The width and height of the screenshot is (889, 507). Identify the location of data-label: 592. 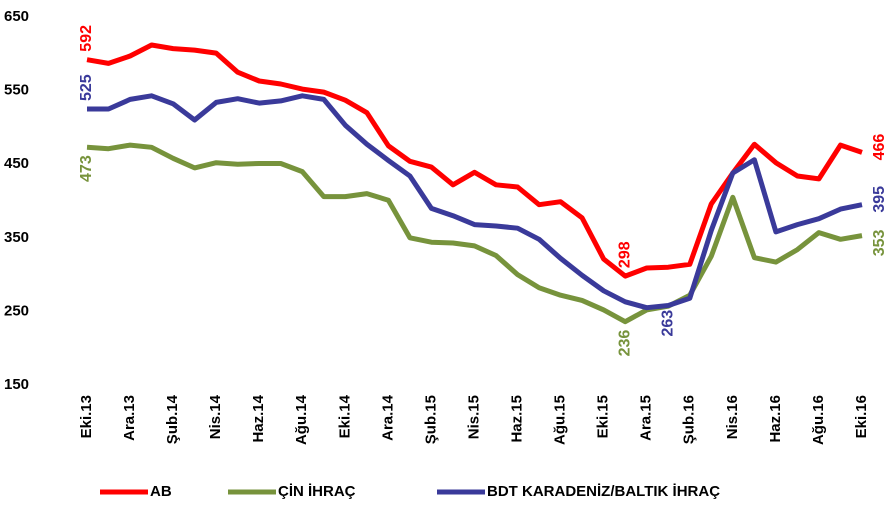
(86, 38).